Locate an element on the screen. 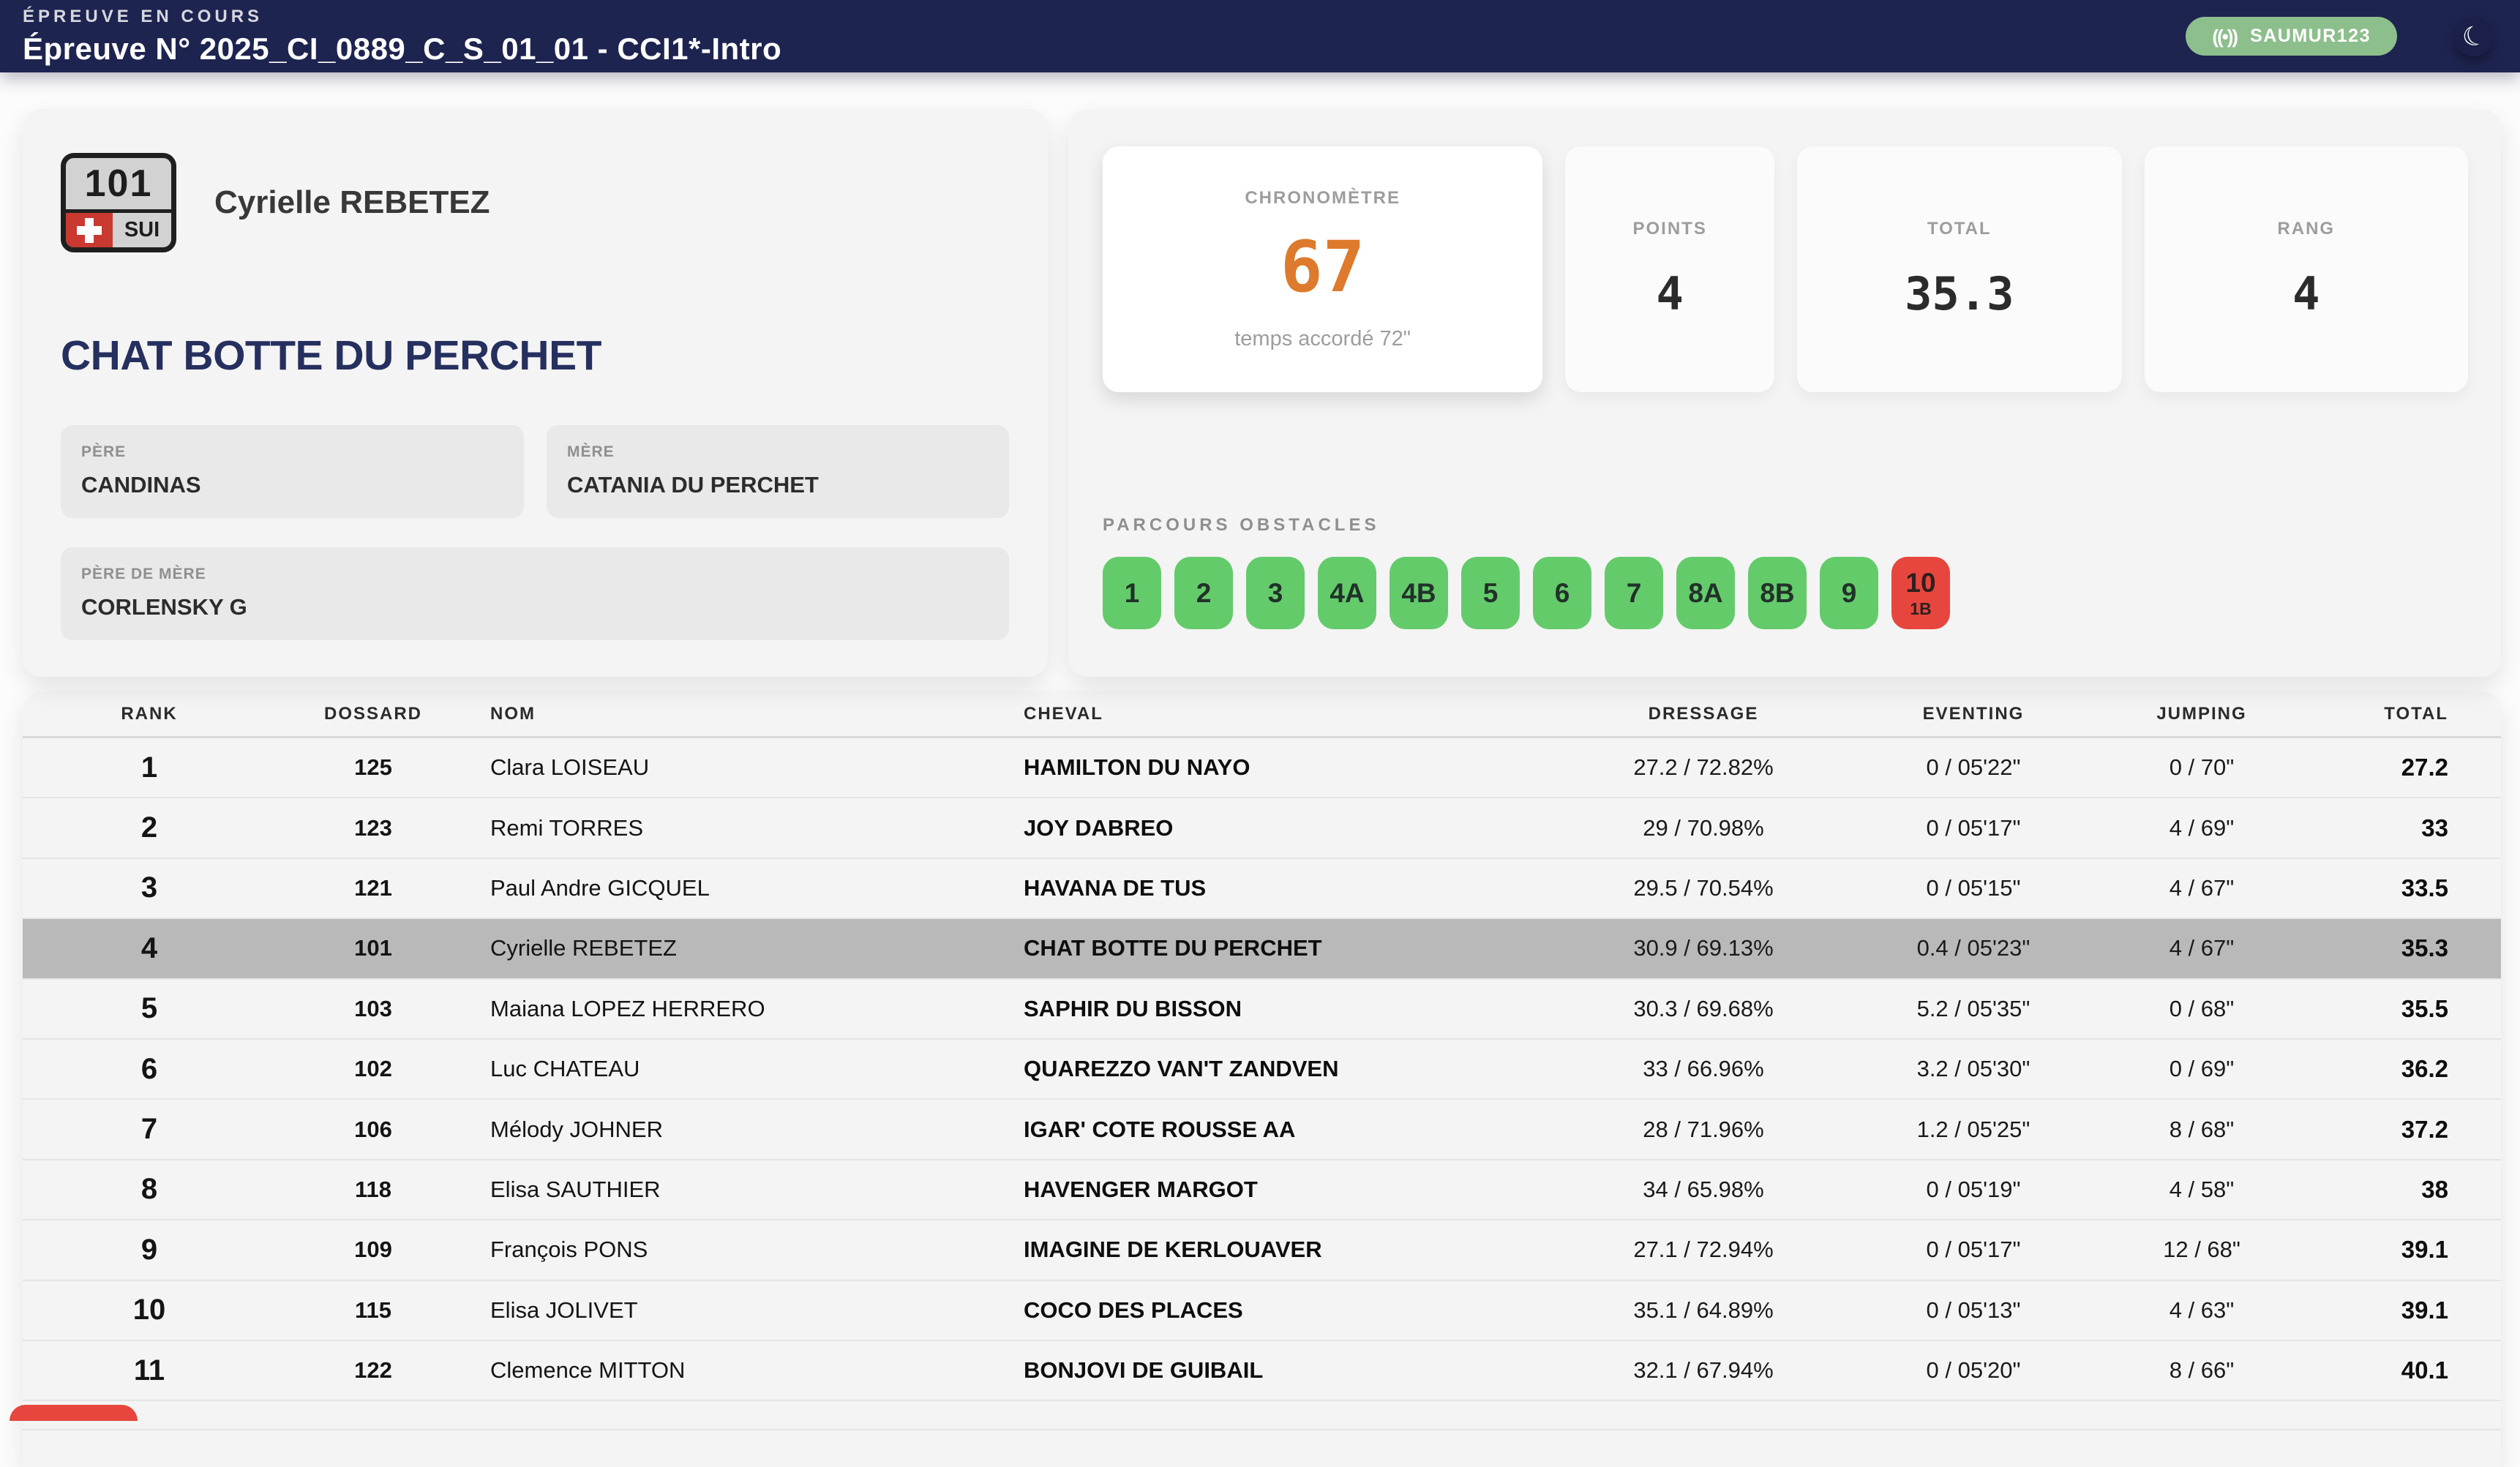 Image resolution: width=2520 pixels, height=1467 pixels. cell-rank: 10 is located at coordinates (149, 1310).